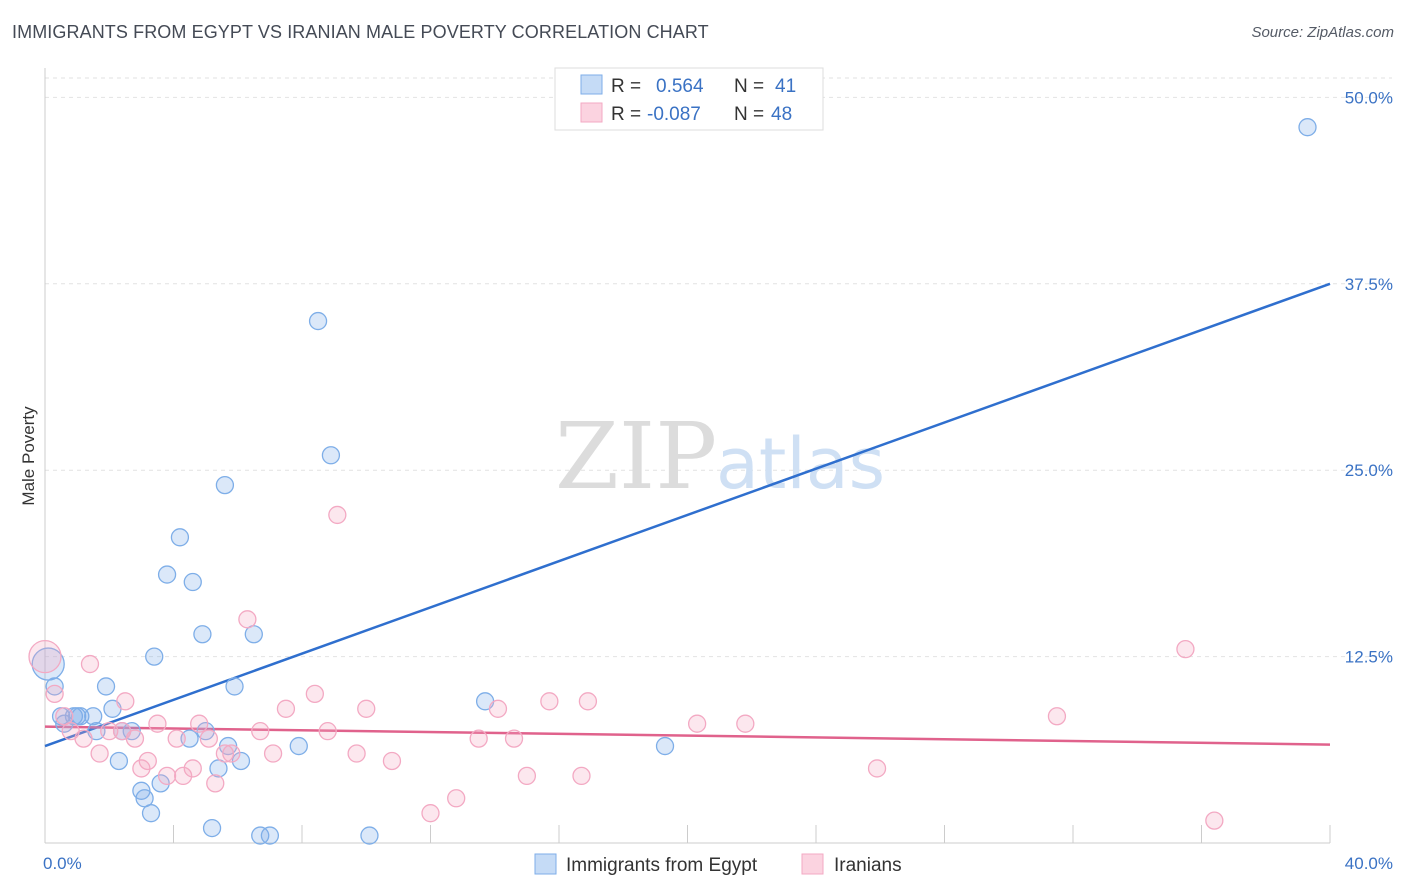 The image size is (1406, 892). What do you see at coordinates (591, 112) in the screenshot?
I see `legend-swatch-iranians` at bounding box center [591, 112].